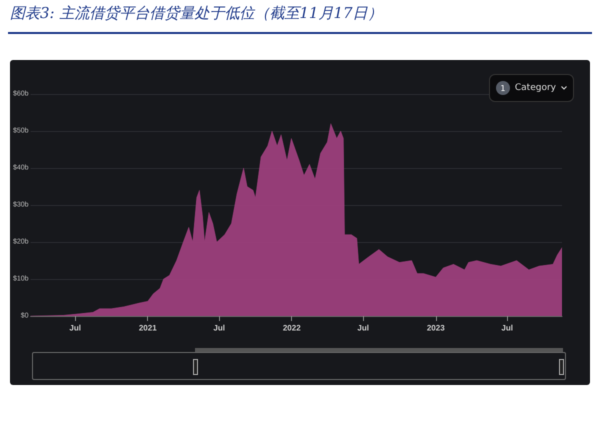 Image resolution: width=600 pixels, height=441 pixels. What do you see at coordinates (292, 328) in the screenshot?
I see `x-tick-label: 2022` at bounding box center [292, 328].